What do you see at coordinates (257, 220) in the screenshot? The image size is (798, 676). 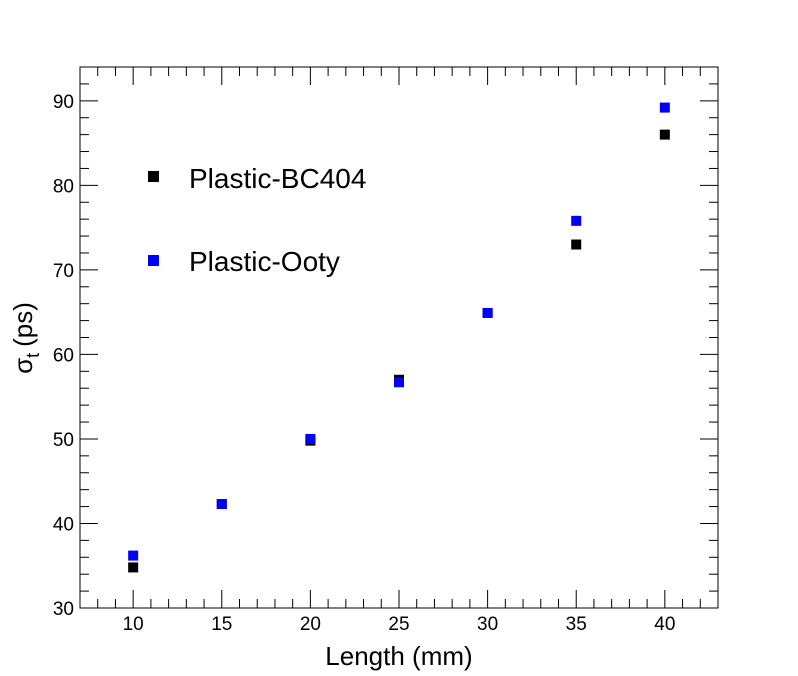 I see `legend: Plastic-BC404 Plastic-Ooty` at bounding box center [257, 220].